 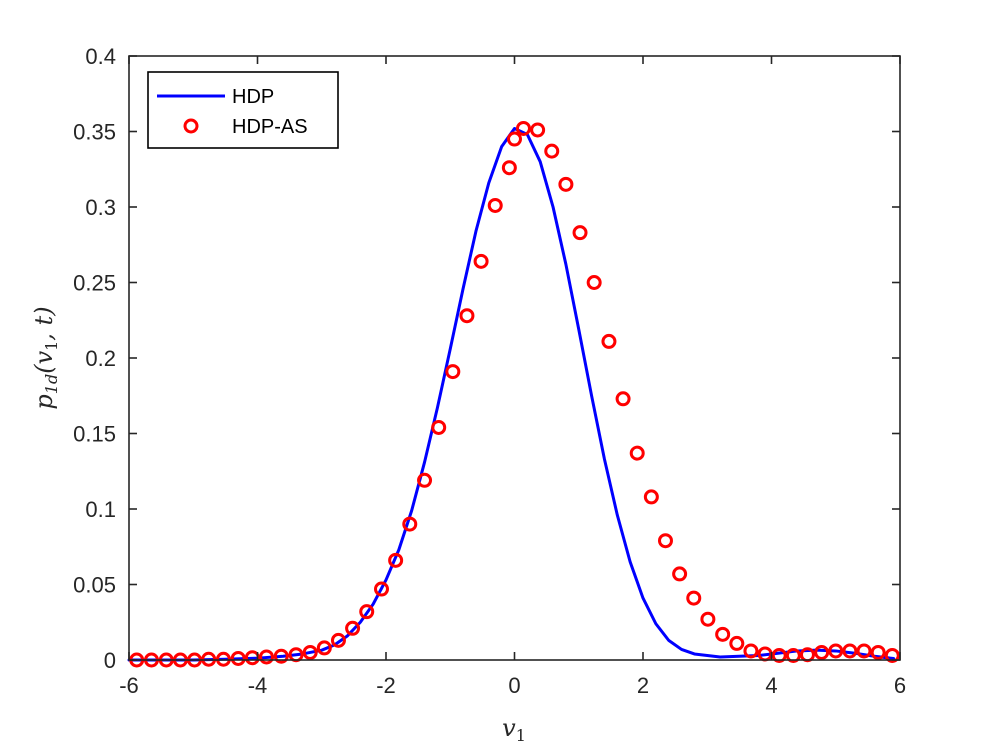 What do you see at coordinates (771, 685) in the screenshot?
I see `x-tick-label: 4` at bounding box center [771, 685].